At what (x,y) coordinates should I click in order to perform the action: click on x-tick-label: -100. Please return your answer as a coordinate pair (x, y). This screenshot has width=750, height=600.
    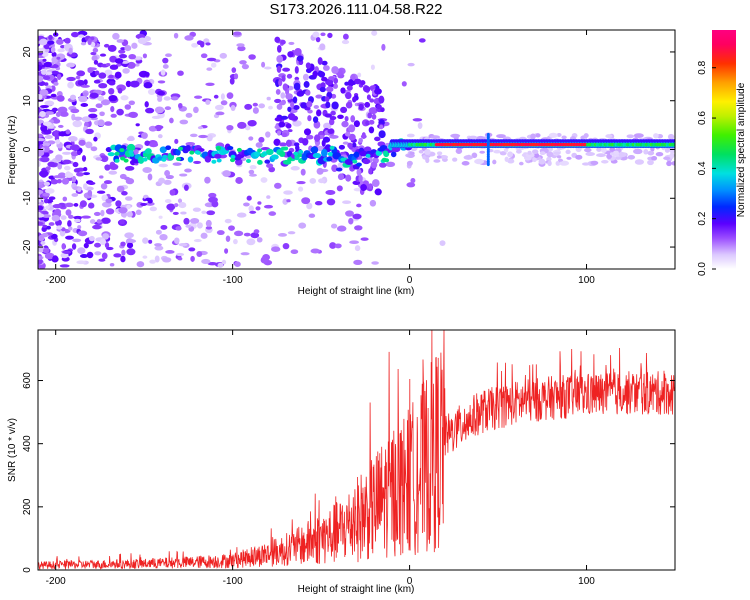
    Looking at the image, I should click on (233, 581).